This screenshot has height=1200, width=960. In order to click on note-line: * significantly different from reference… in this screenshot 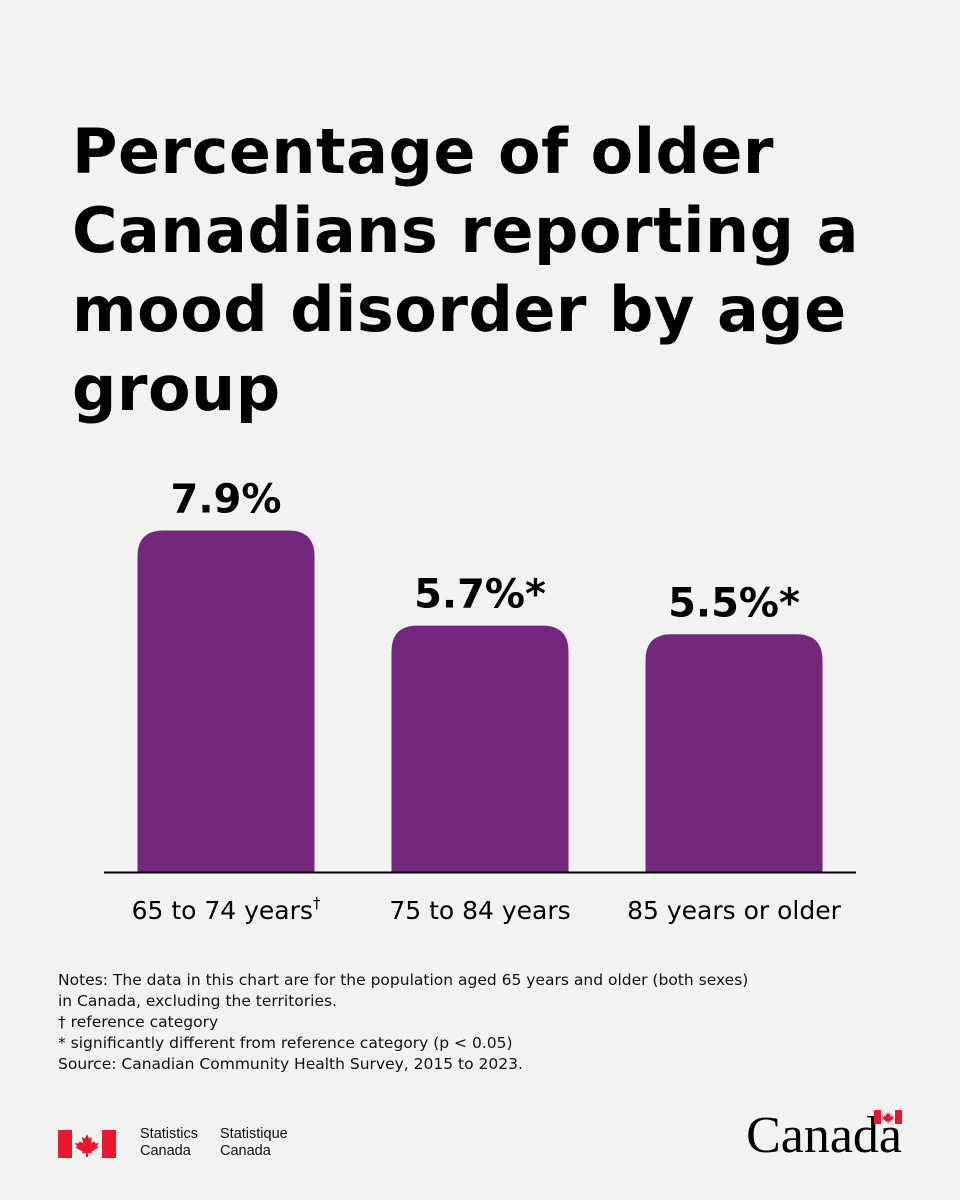, I will do `click(285, 1043)`.